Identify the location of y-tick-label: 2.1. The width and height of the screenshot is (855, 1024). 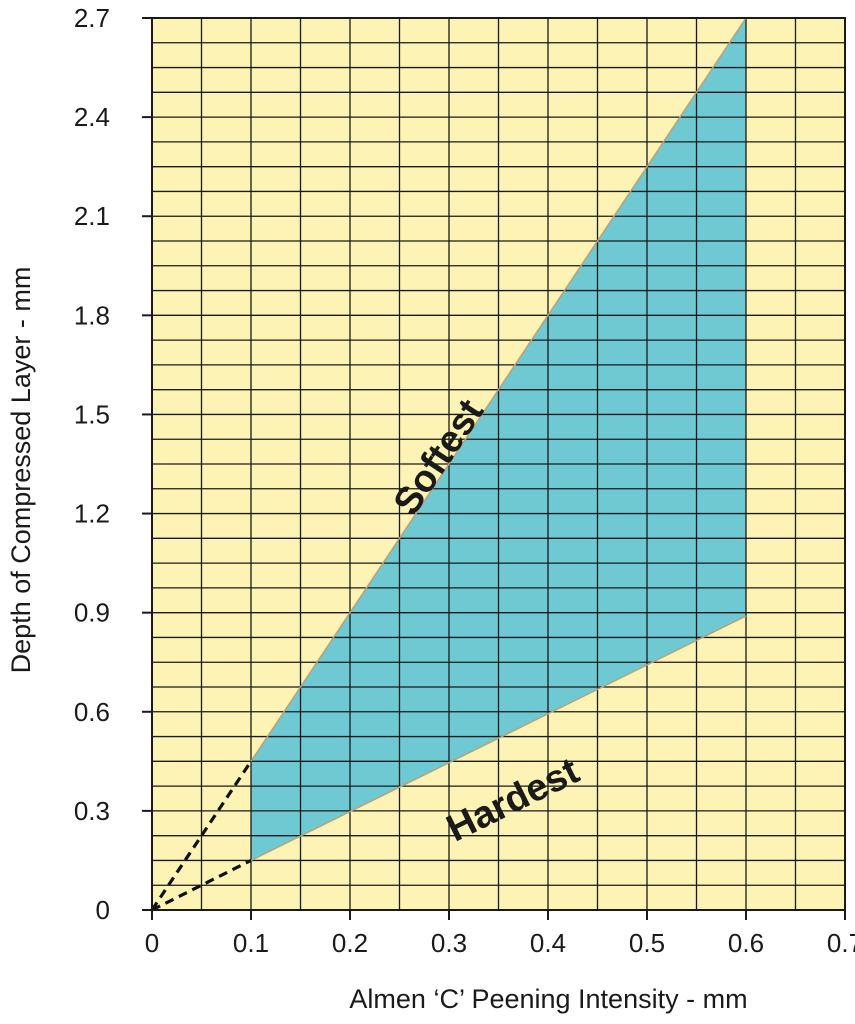
(92, 216).